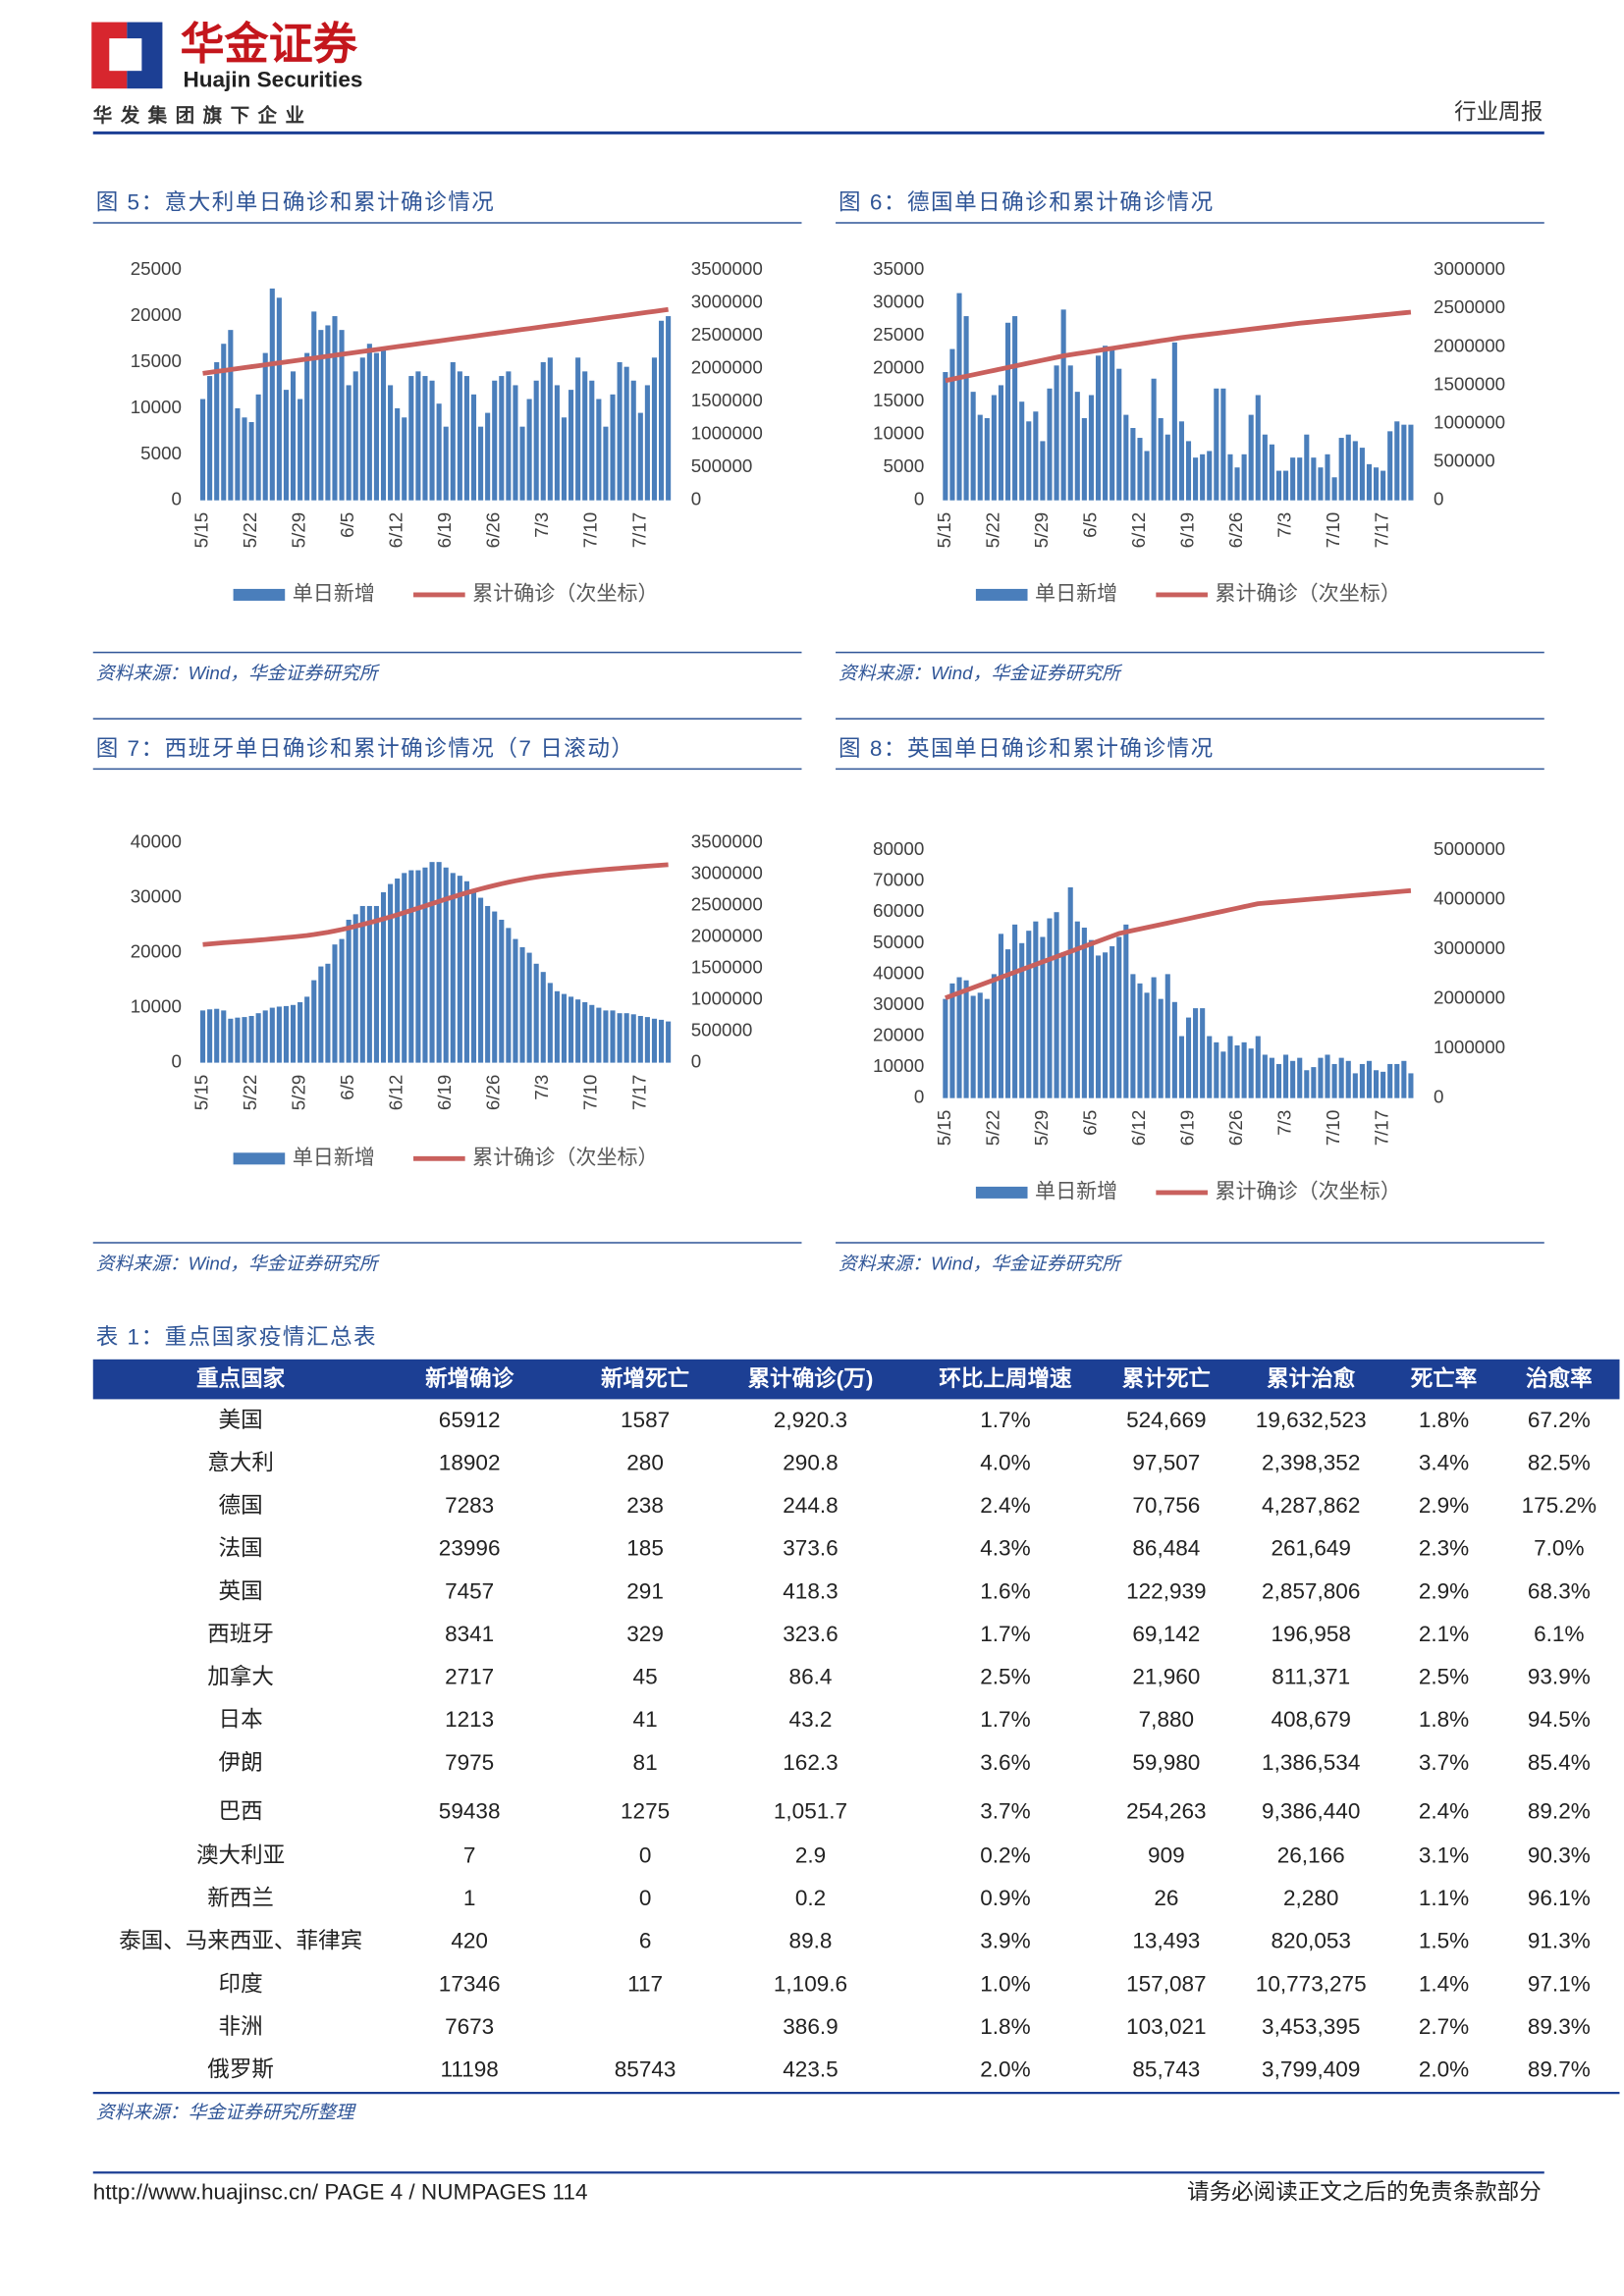 Image resolution: width=1624 pixels, height=2296 pixels. Describe the element at coordinates (1005, 1591) in the screenshot. I see `table-cell: 1.6%` at that location.